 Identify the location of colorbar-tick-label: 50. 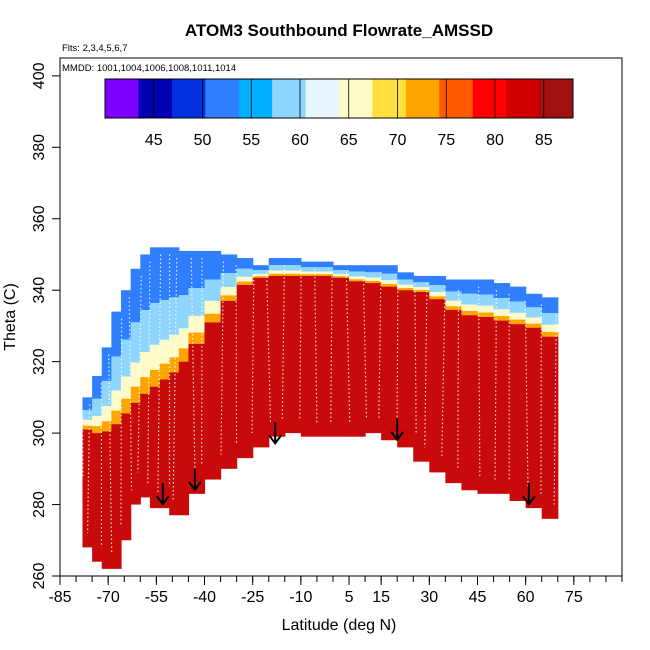
(203, 140).